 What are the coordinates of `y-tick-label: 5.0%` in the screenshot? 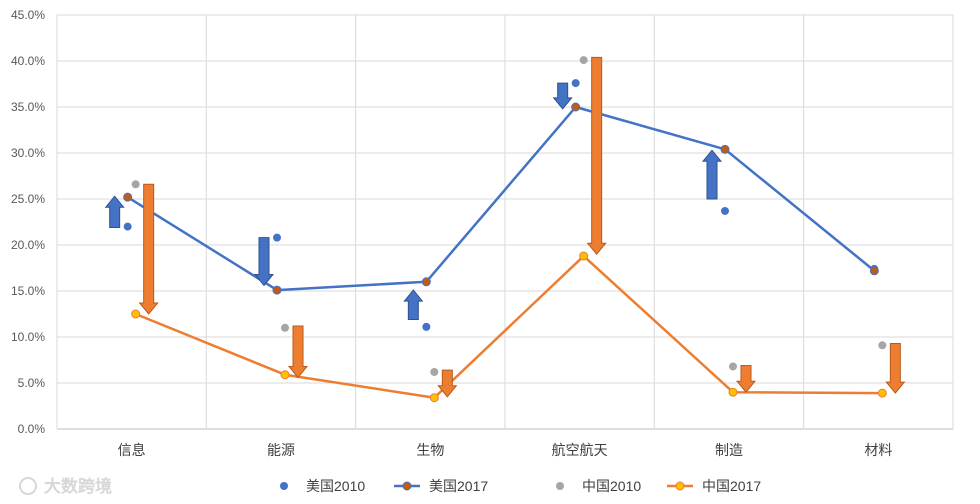 It's located at (32, 383).